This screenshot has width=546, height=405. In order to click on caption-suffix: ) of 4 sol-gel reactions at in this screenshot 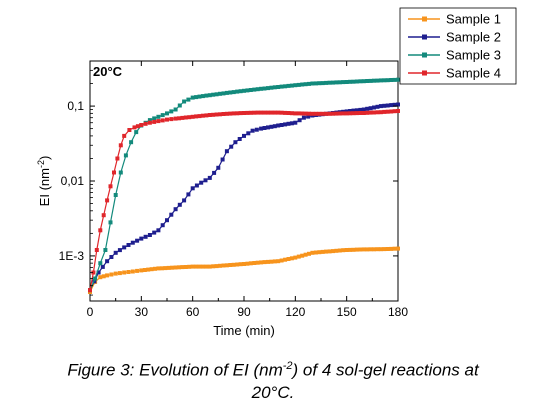, I will do `click(385, 370)`.